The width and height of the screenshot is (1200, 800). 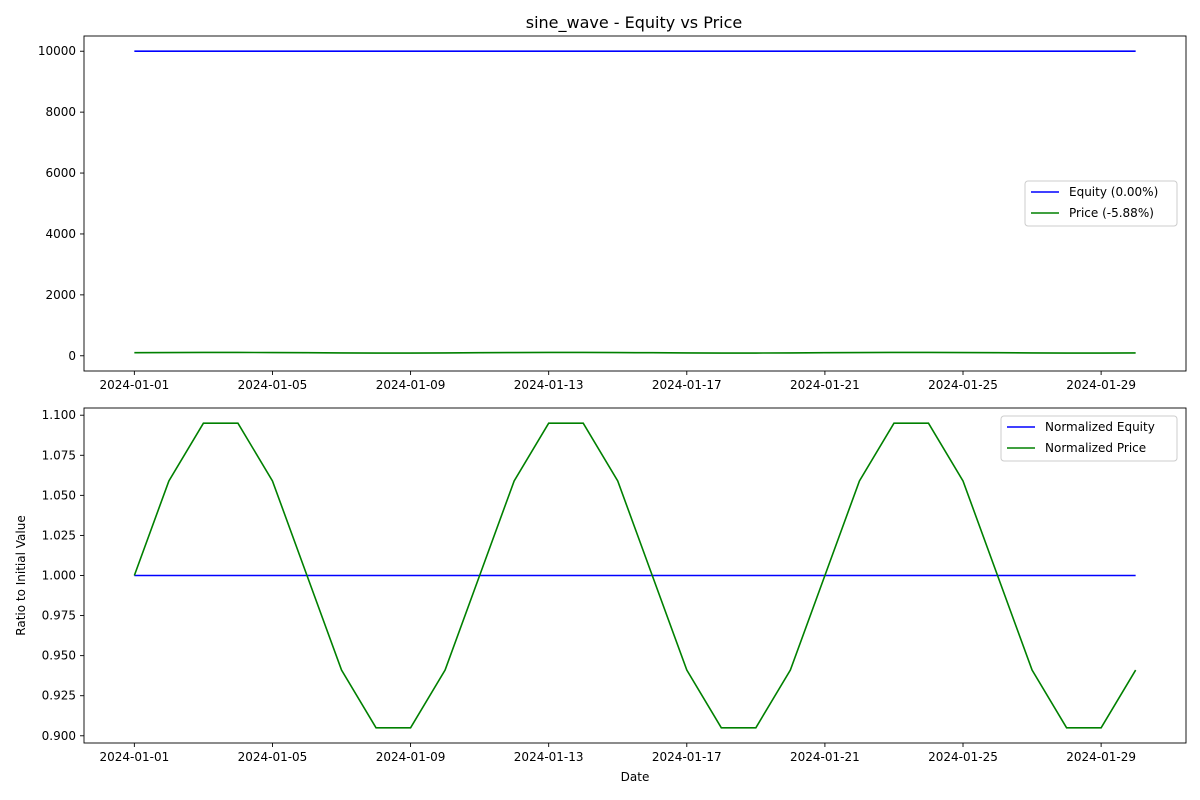 I want to click on y-tick-label: 1.050, so click(x=59, y=495).